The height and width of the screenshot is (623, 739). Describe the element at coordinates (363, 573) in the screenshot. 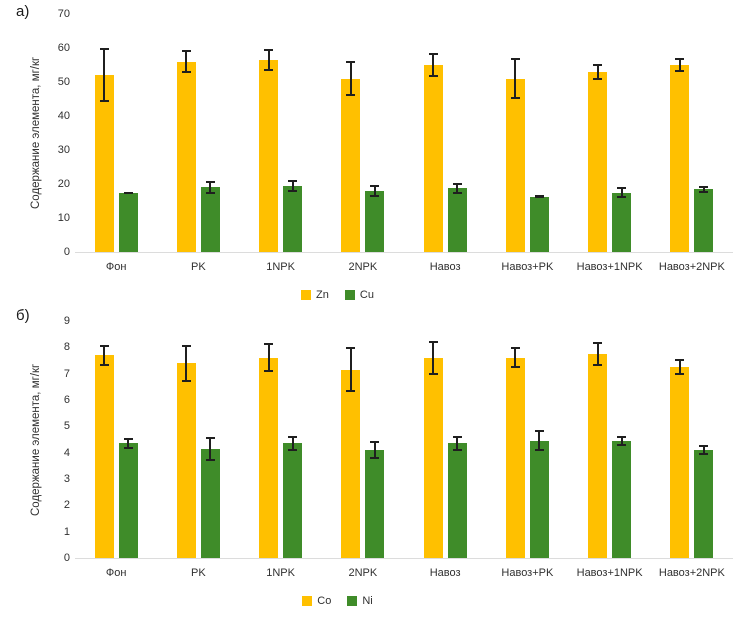

I see `x-tick-label: 2NPK` at that location.